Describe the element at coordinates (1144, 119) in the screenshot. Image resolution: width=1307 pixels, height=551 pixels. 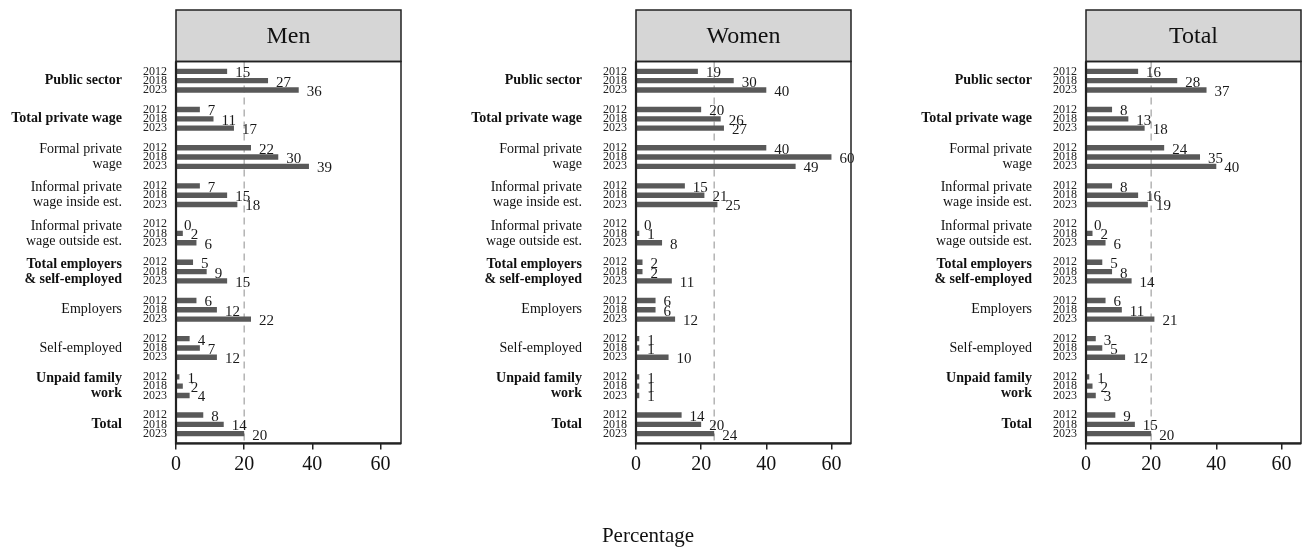
I see `data-label: 13` at that location.